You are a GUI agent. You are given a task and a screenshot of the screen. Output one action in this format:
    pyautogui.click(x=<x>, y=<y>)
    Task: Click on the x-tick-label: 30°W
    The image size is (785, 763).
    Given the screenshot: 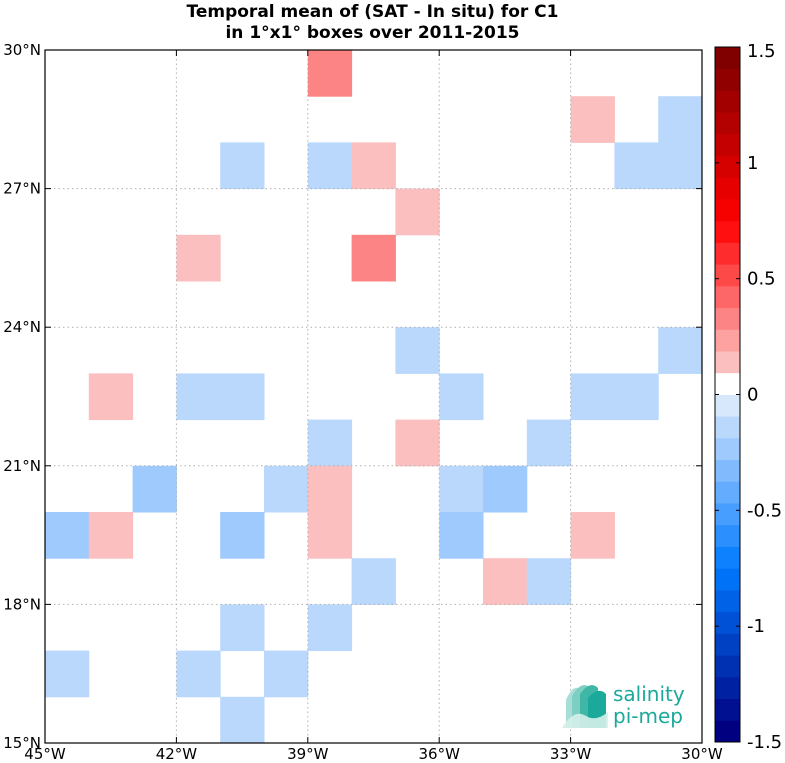 What is the action you would take?
    pyautogui.click(x=702, y=754)
    